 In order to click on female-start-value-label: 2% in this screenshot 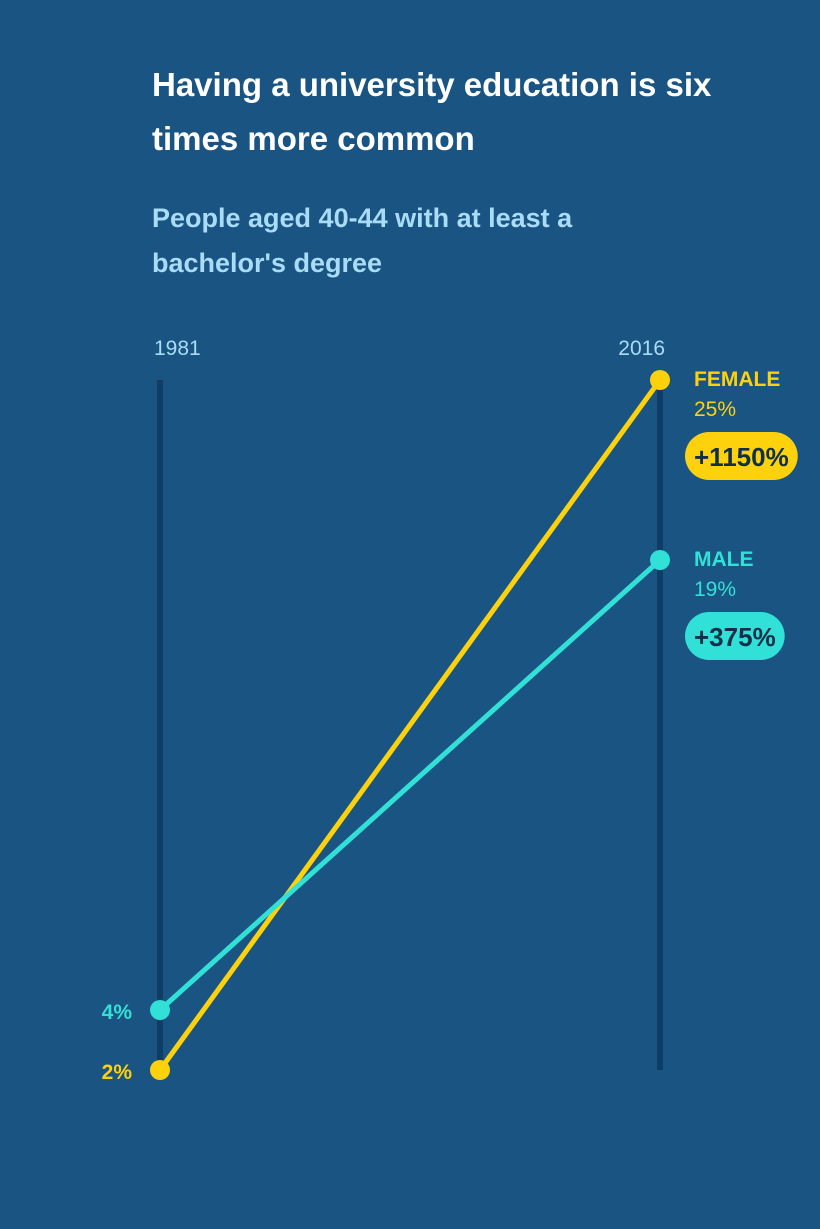, I will do `click(117, 1072)`.